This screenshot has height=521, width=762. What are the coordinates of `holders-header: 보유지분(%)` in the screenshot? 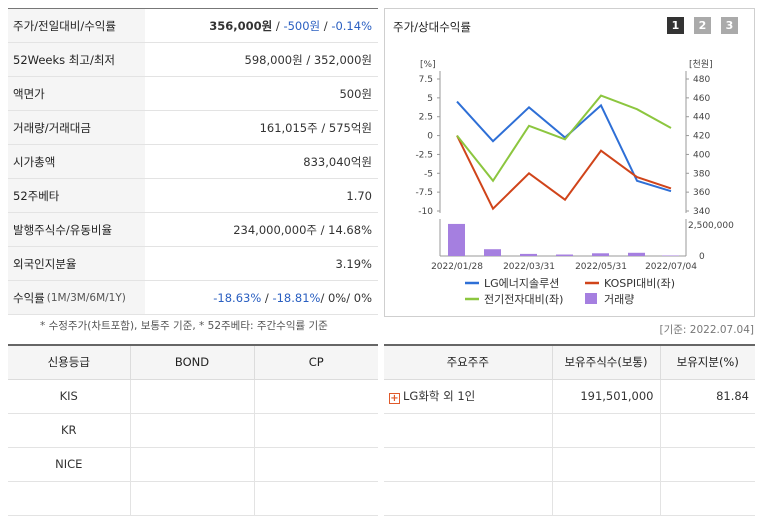 It's located at (707, 362).